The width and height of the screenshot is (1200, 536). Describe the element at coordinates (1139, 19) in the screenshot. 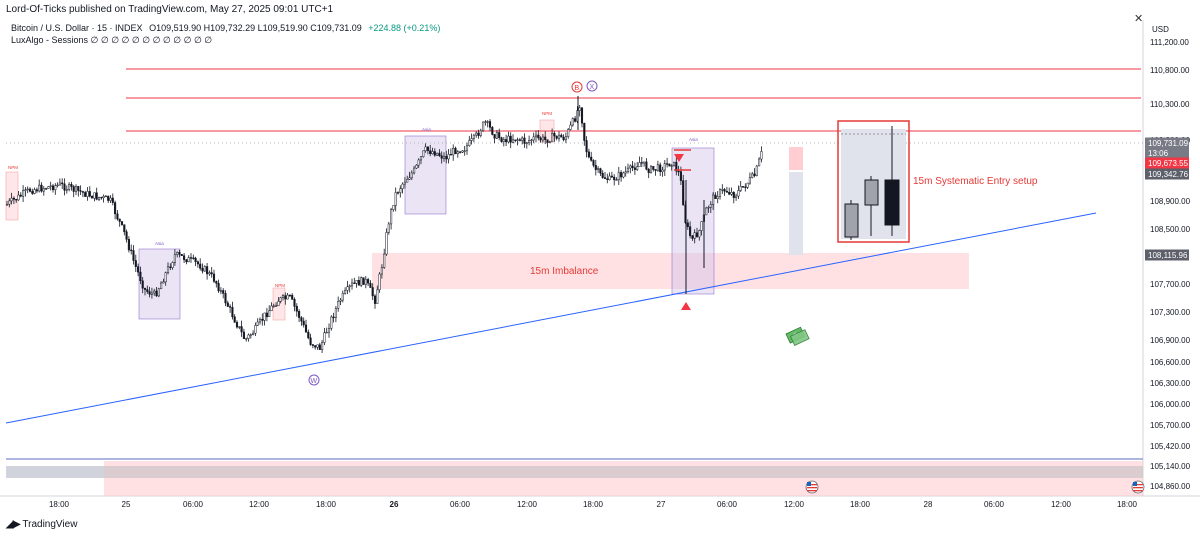

I see `close-icon: ✕` at that location.